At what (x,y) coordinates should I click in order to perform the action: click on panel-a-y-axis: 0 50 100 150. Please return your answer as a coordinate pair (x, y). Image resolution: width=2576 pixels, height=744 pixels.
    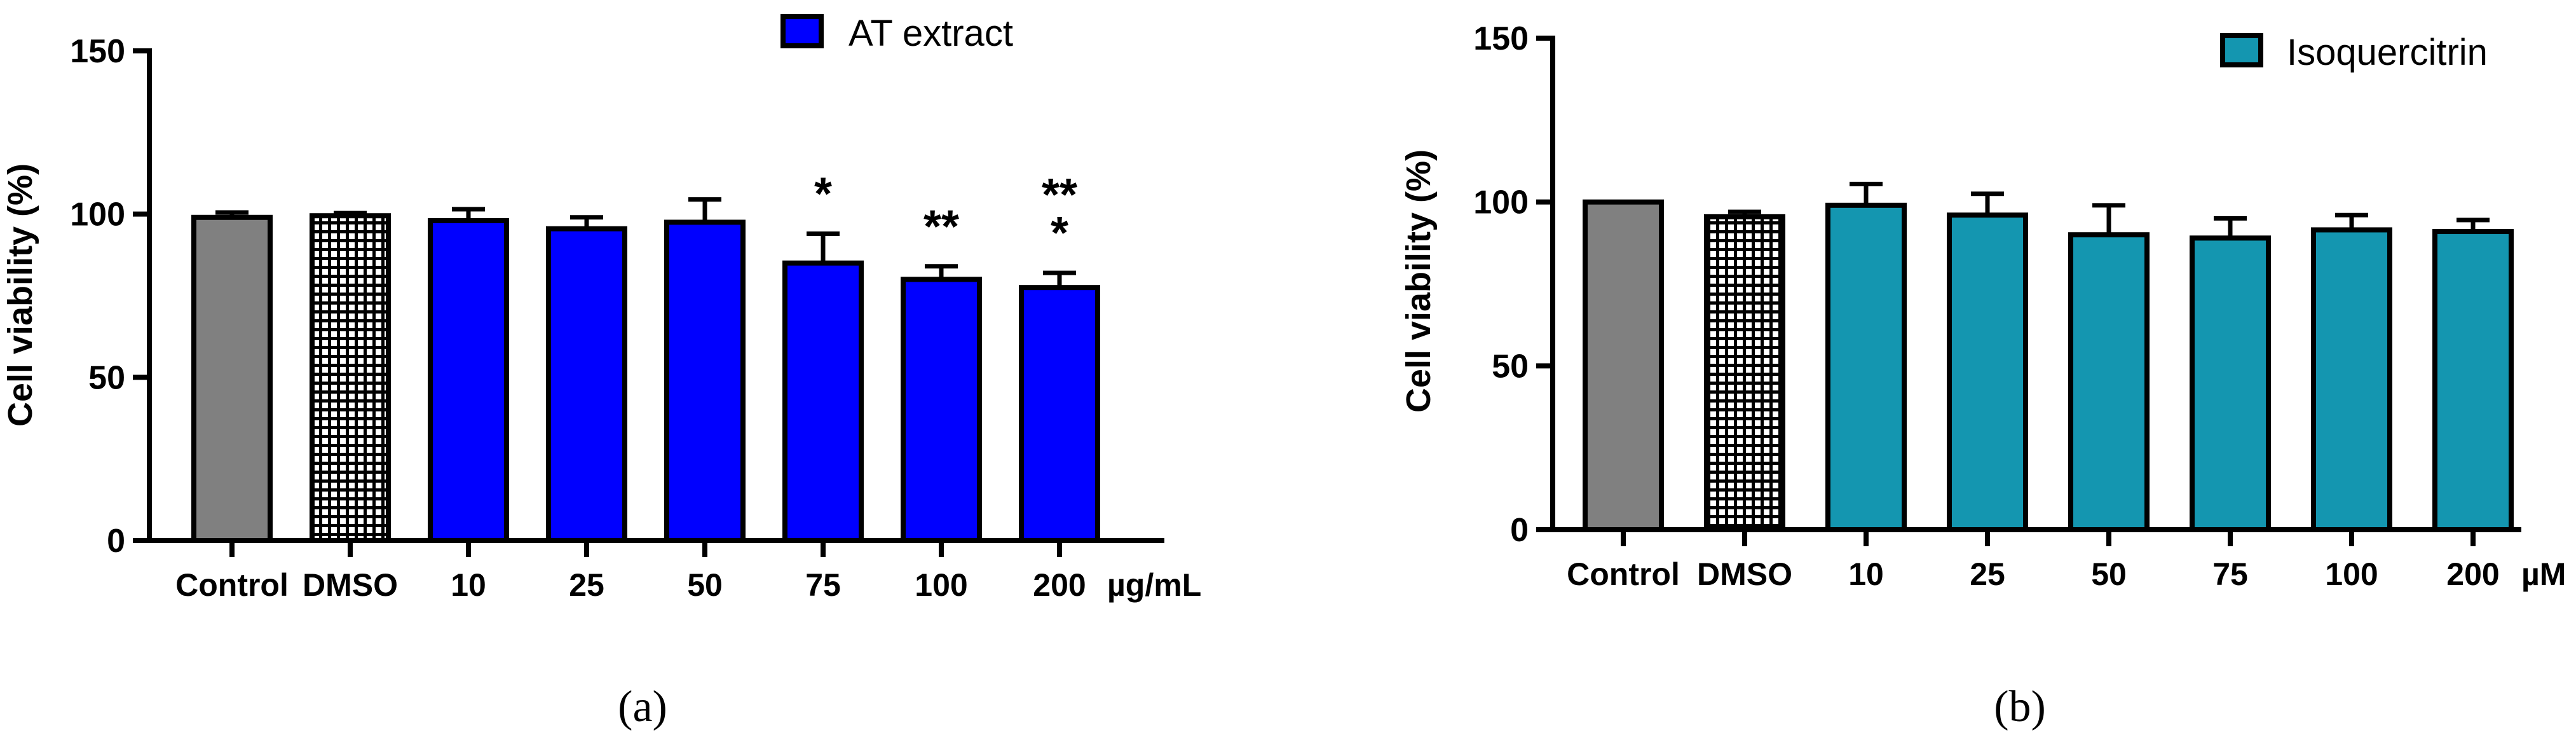
    Looking at the image, I should click on (111, 296).